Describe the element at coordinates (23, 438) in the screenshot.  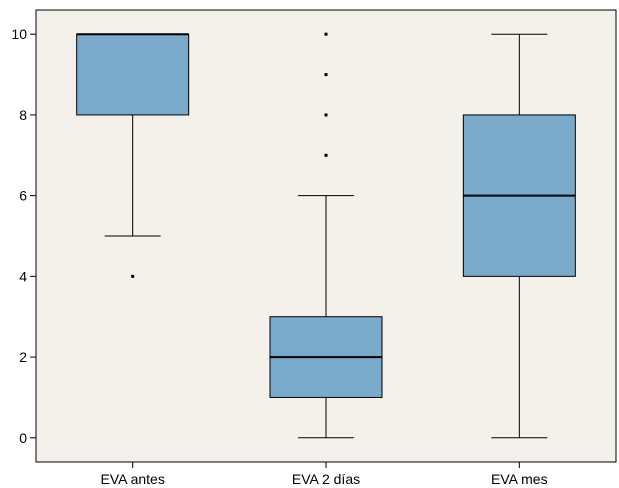
I see `y-tick-label: 0` at that location.